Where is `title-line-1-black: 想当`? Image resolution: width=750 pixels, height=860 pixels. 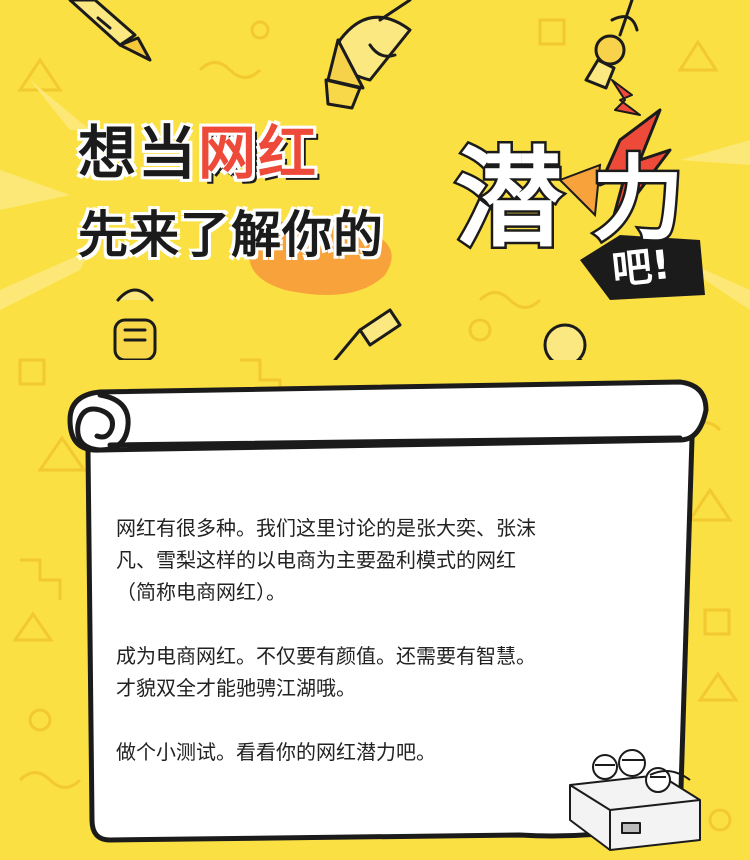
title-line-1-black: 想当 is located at coordinates (138, 153).